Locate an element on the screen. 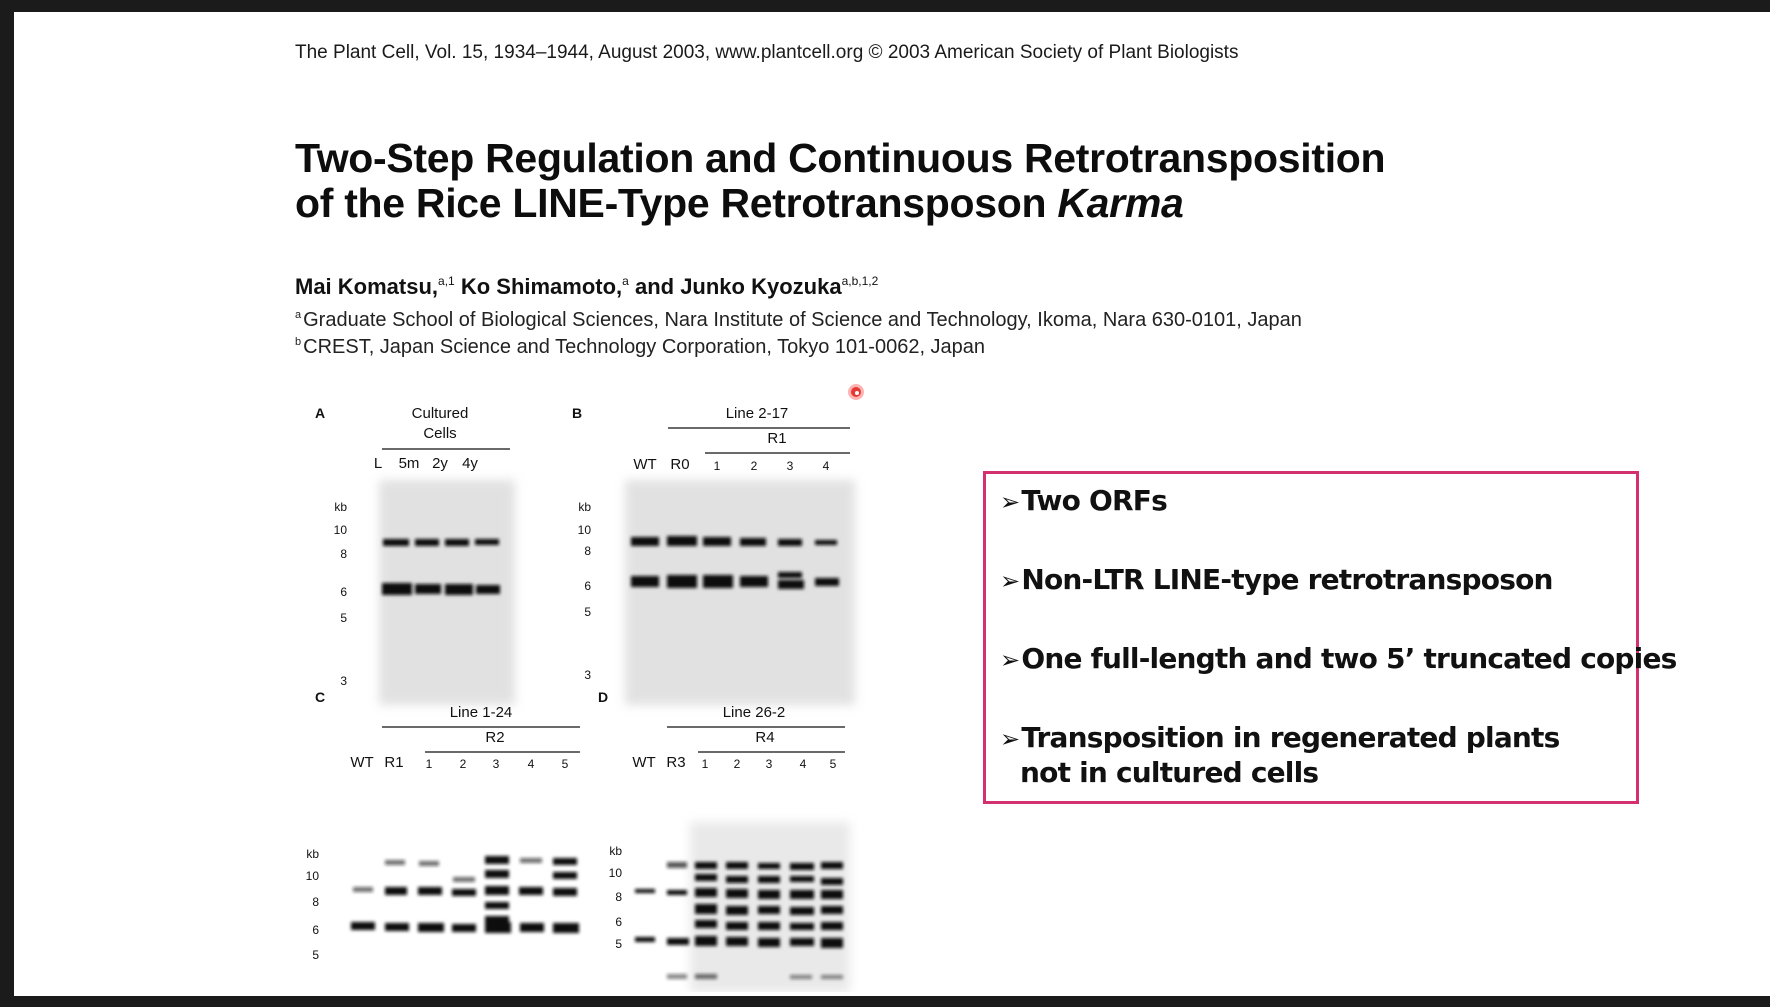 Image resolution: width=1770 pixels, height=1007 pixels. lane-label: 4y is located at coordinates (470, 463).